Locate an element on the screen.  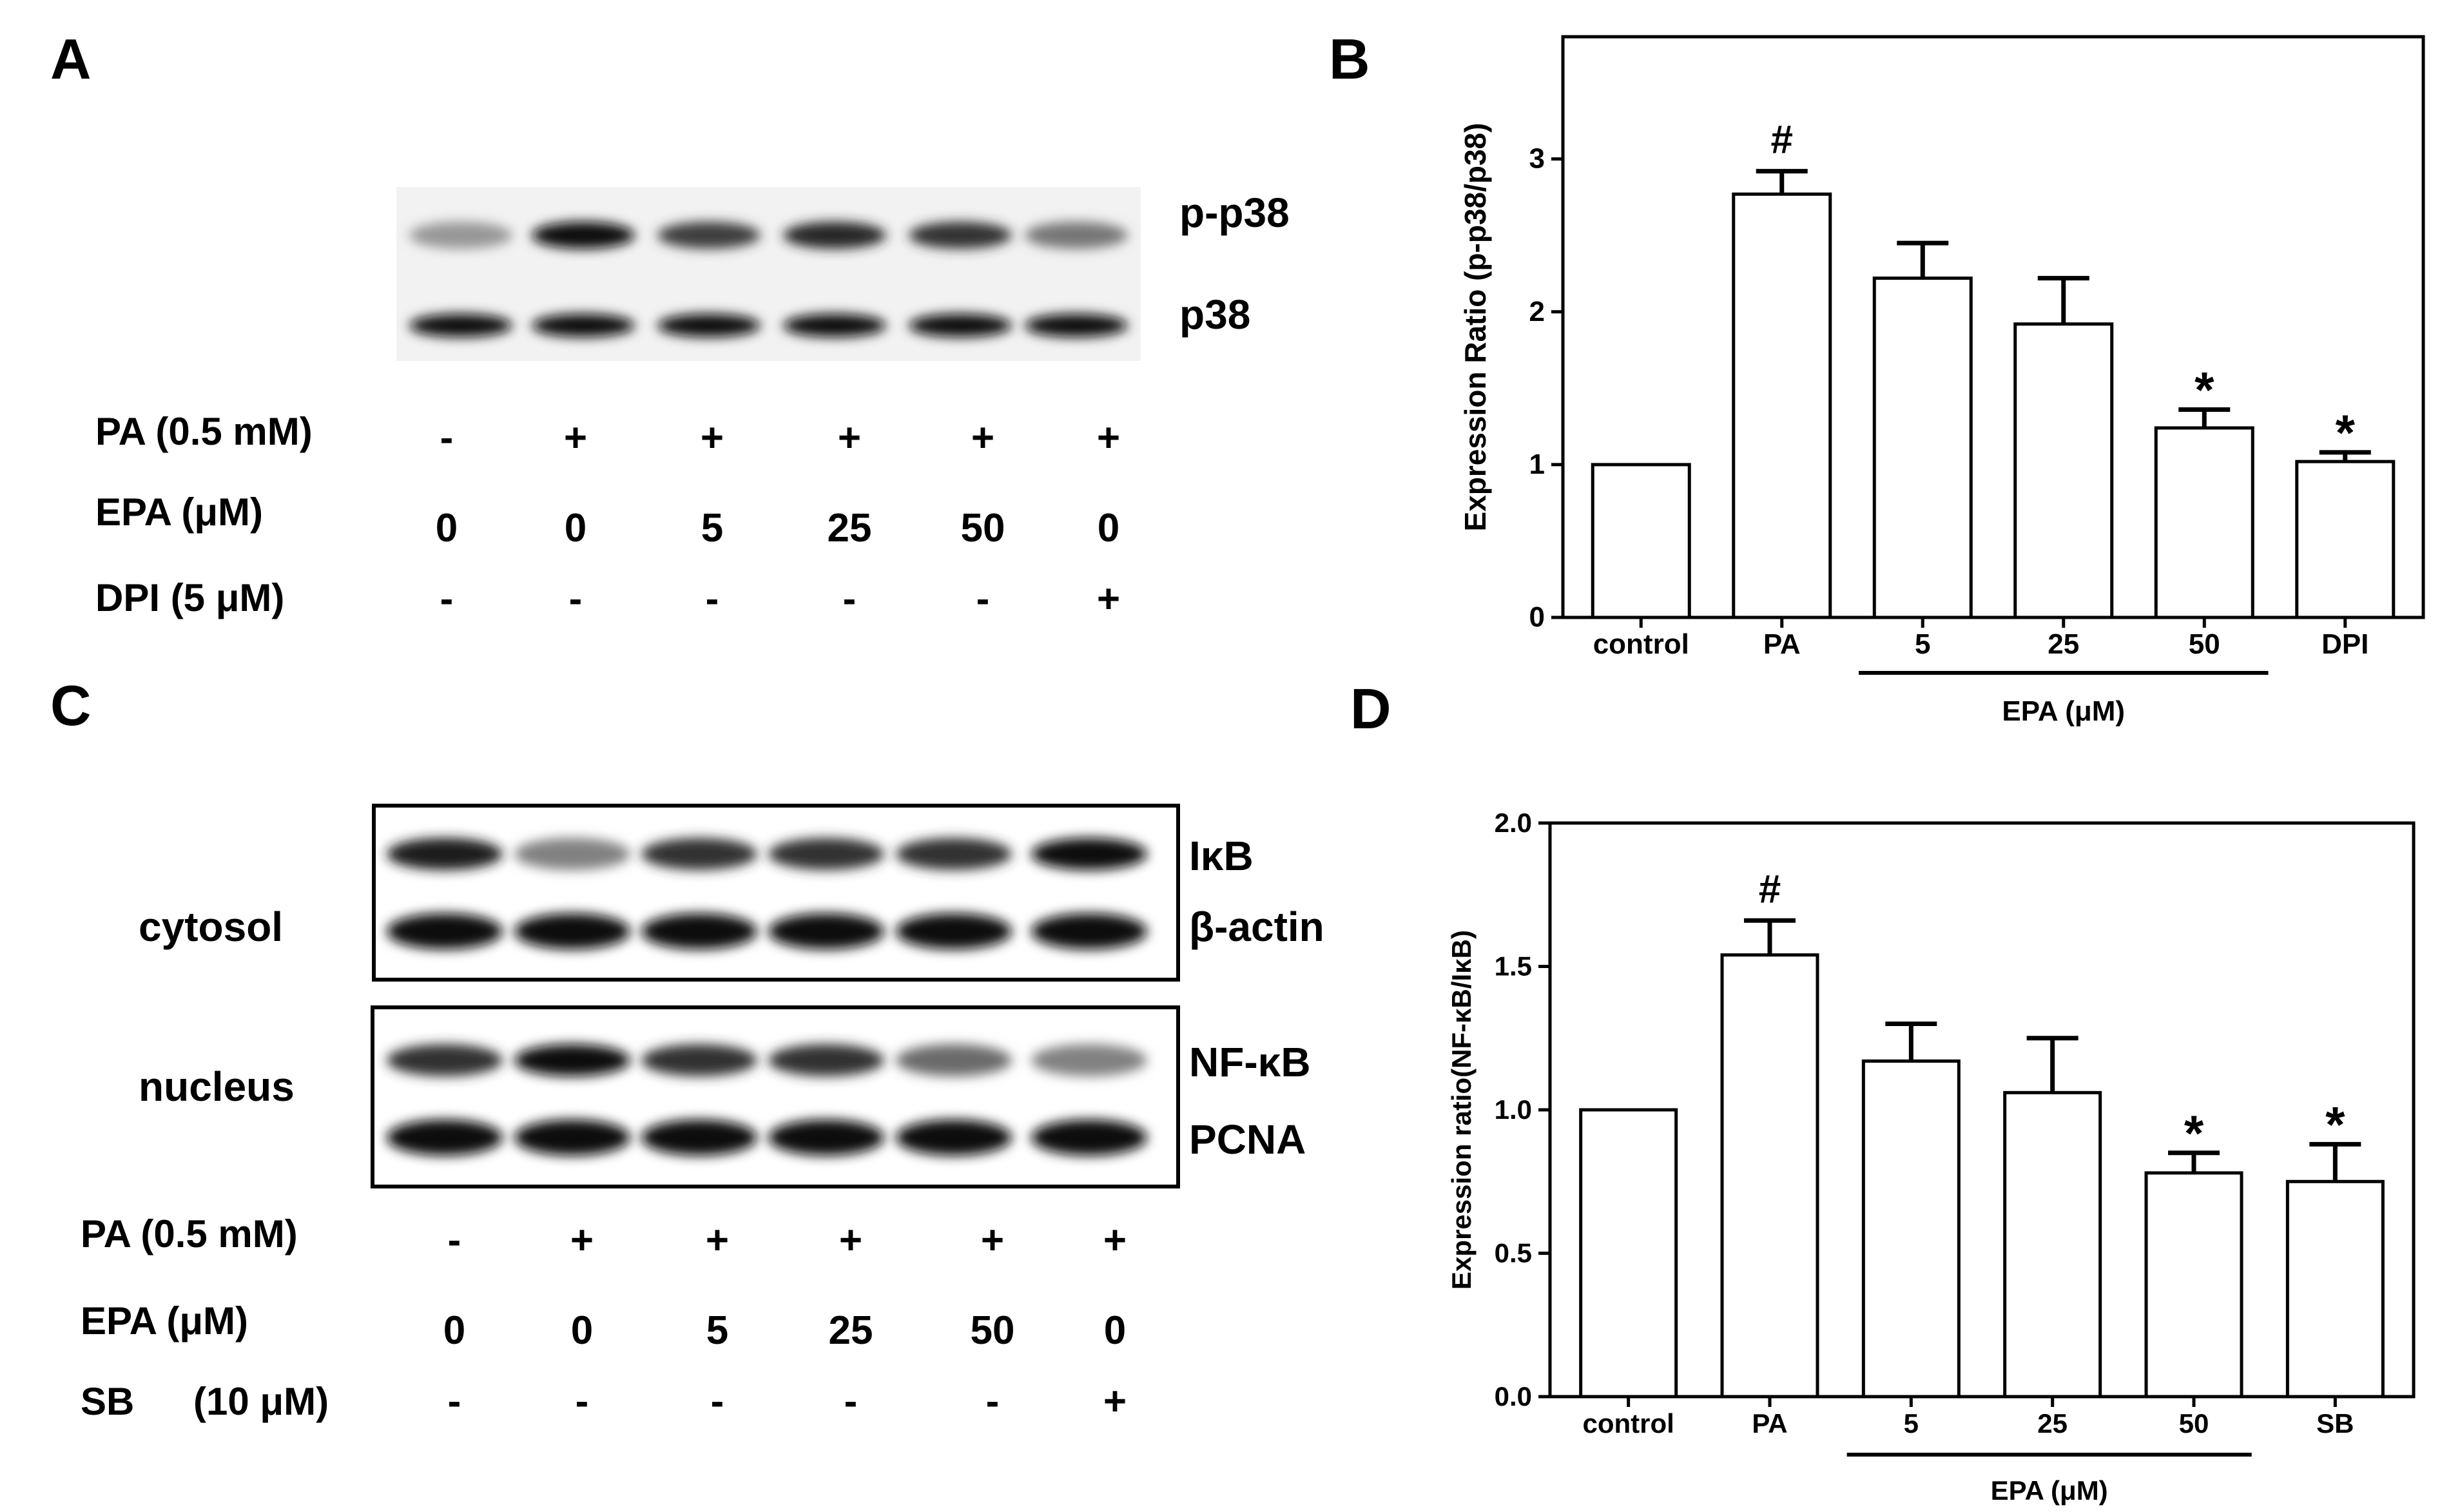
y-tick-label: 1.0 is located at coordinates (1513, 1109).